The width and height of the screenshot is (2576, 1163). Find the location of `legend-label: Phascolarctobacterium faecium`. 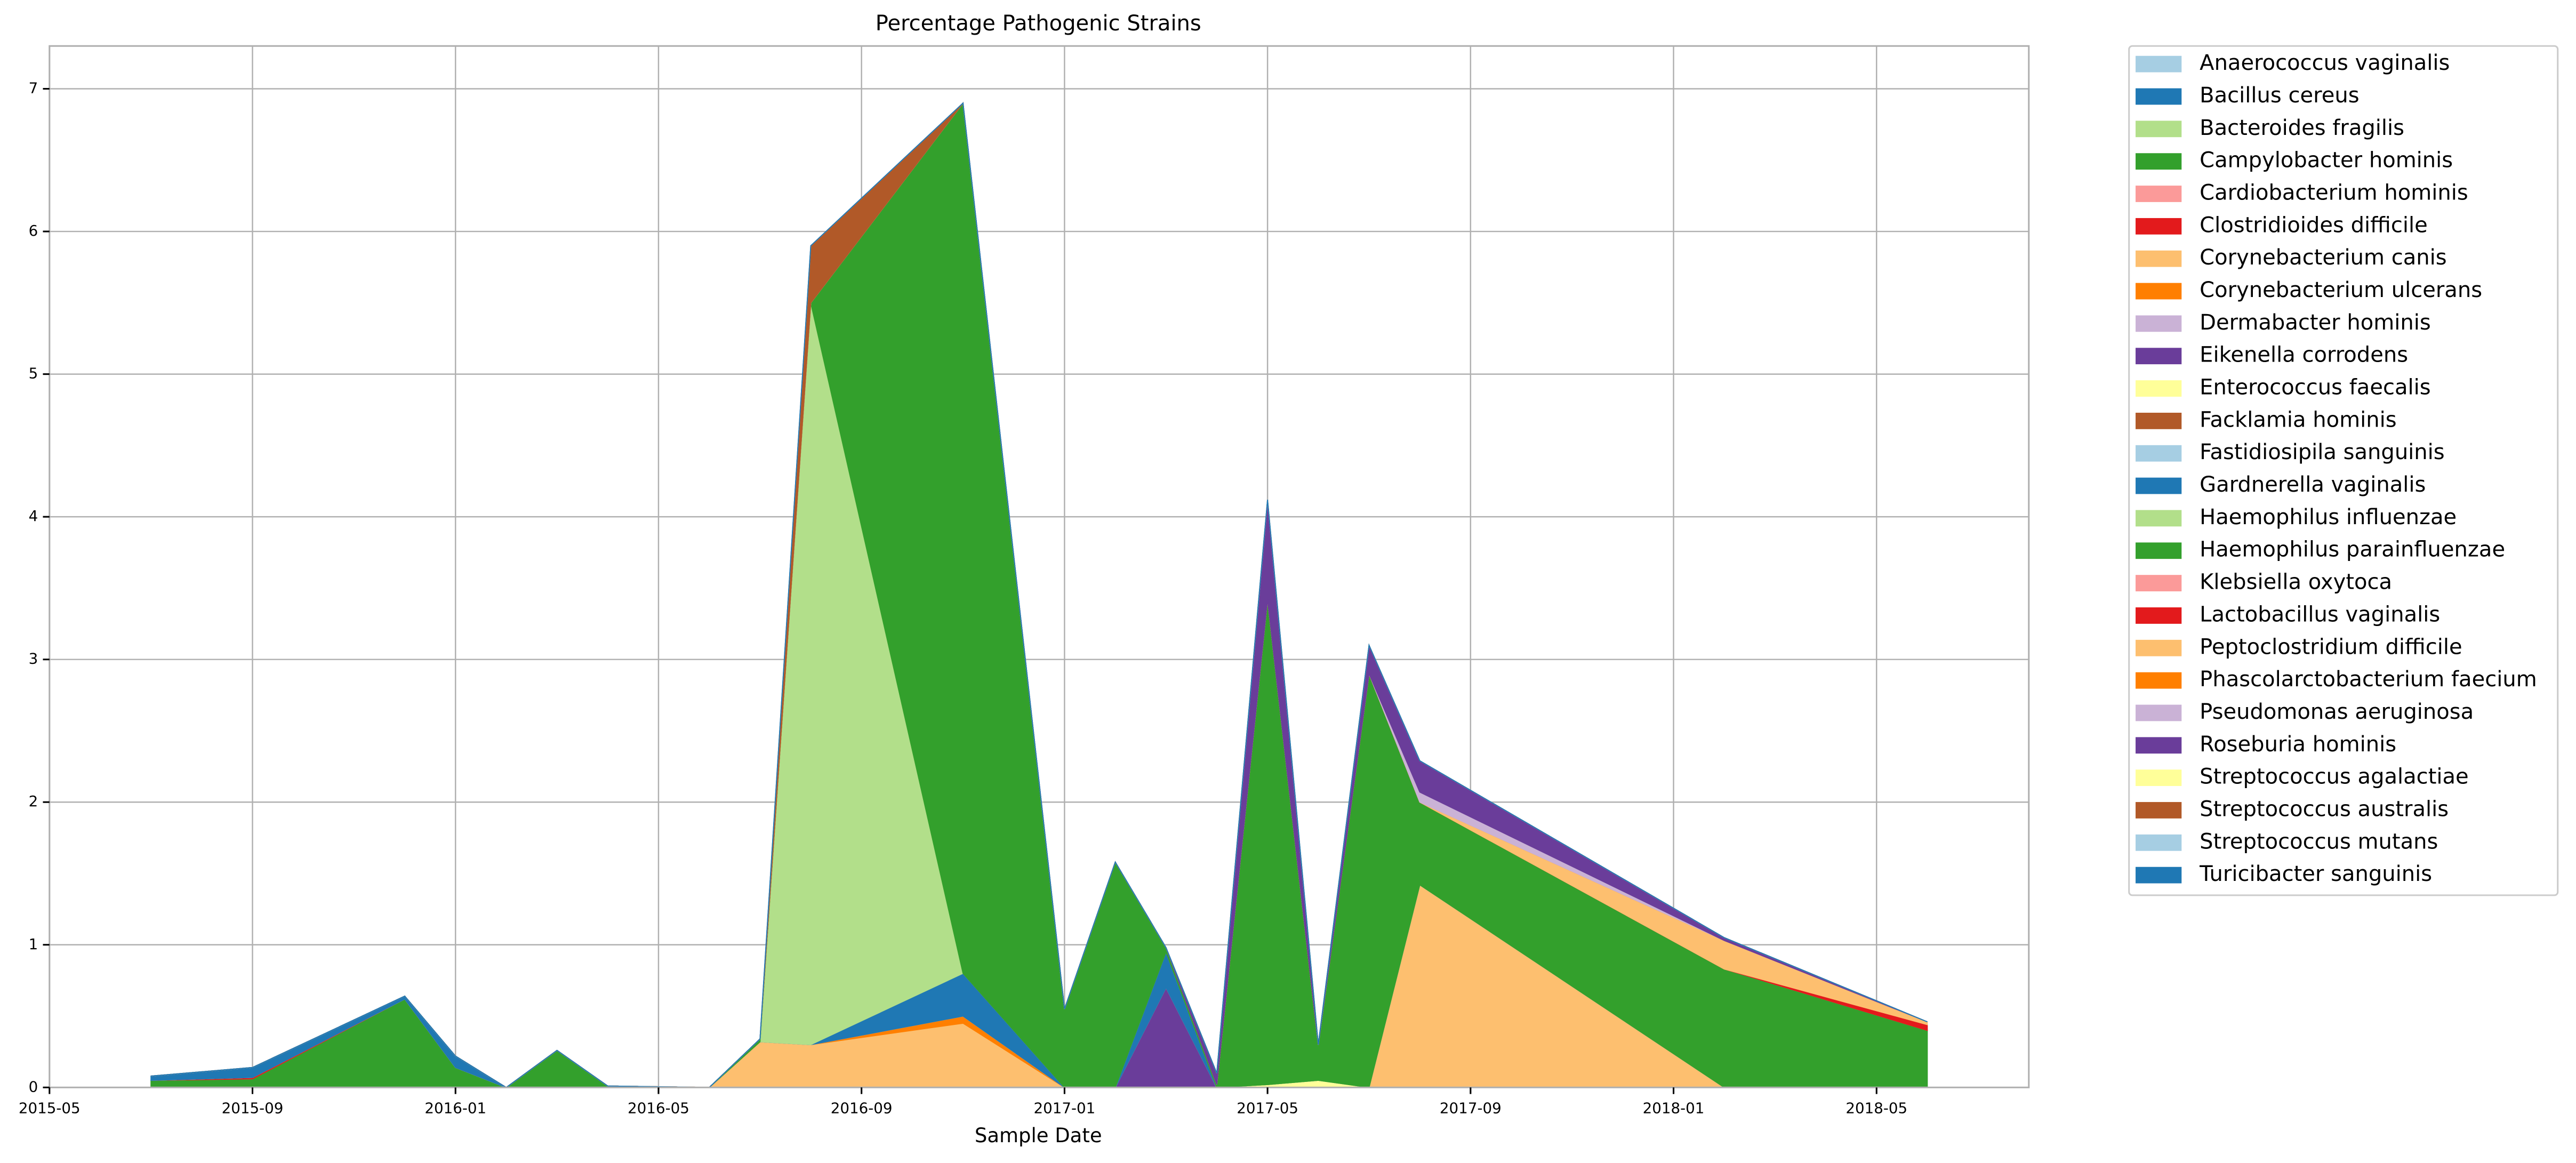

legend-label: Phascolarctobacterium faecium is located at coordinates (2368, 679).